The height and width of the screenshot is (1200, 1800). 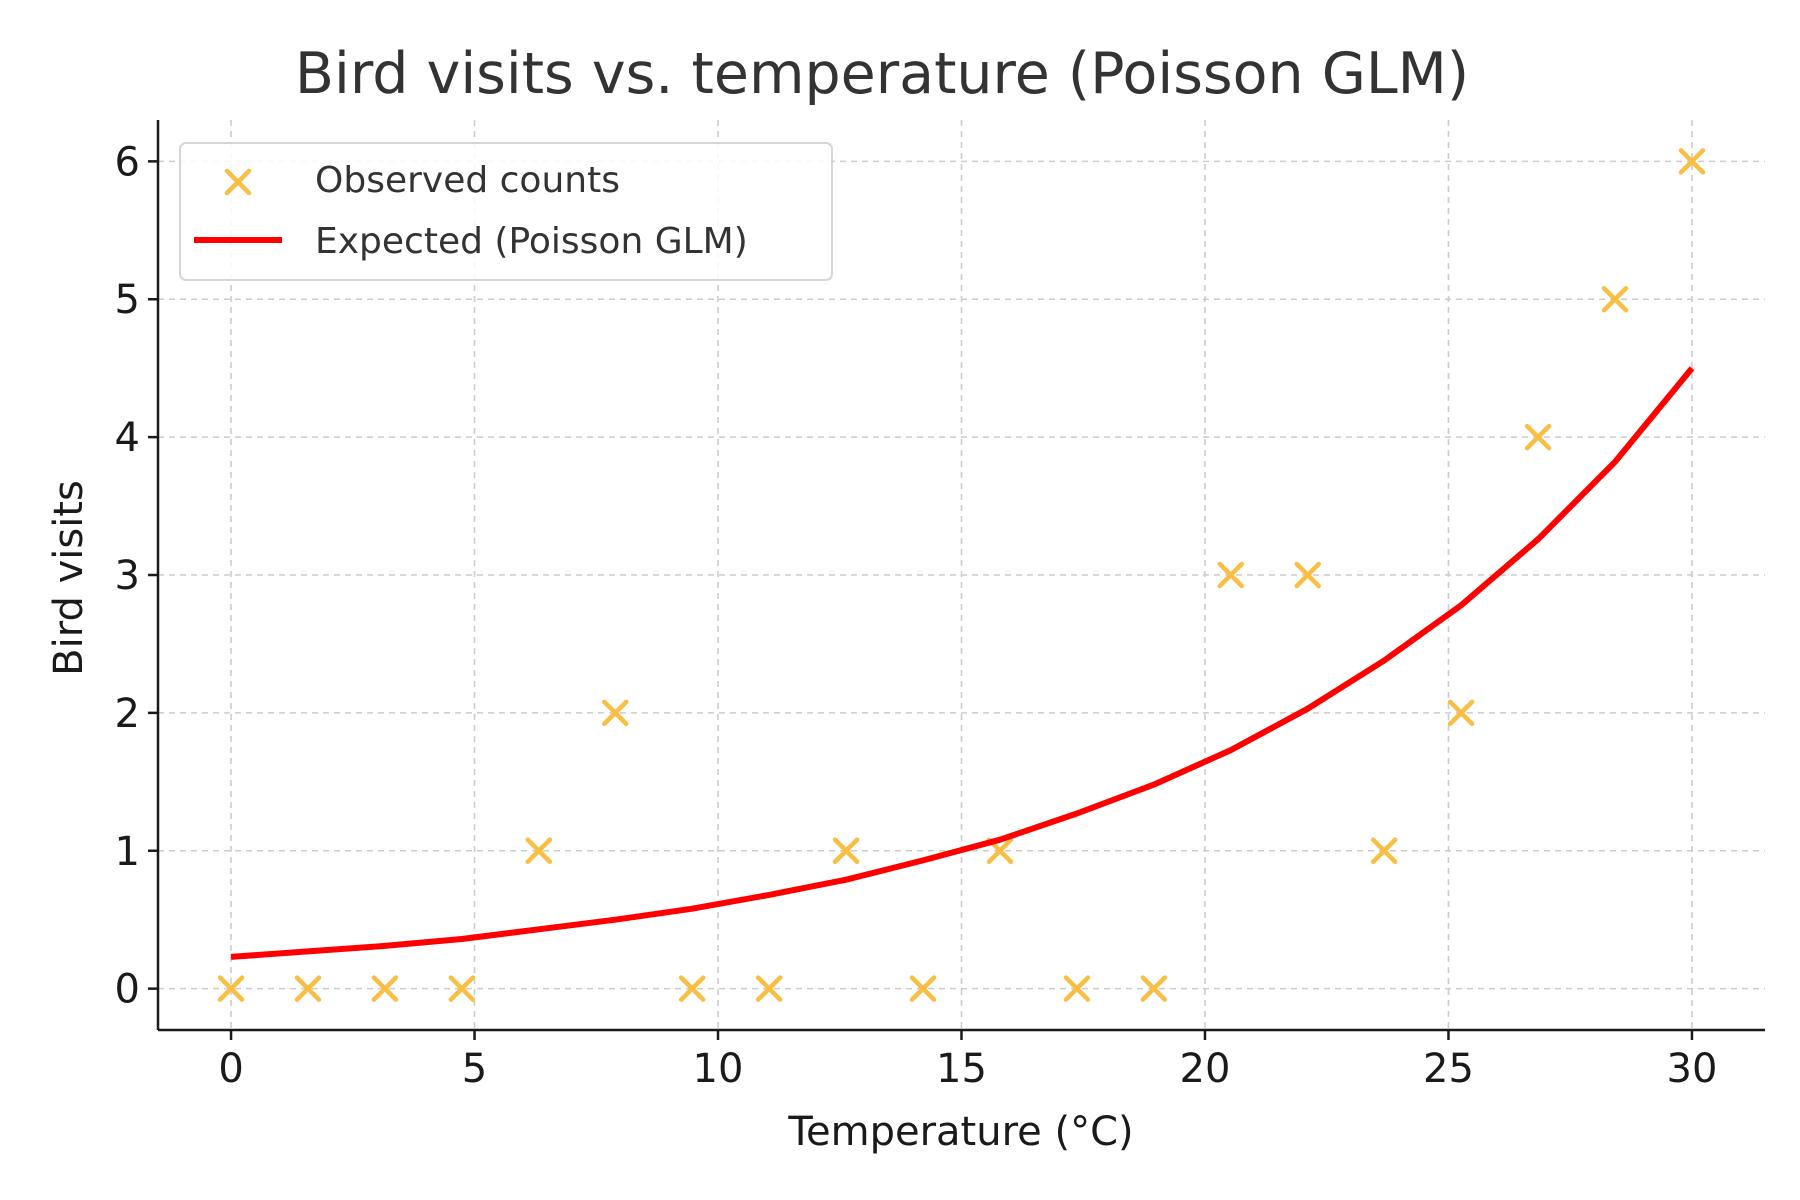 What do you see at coordinates (127, 162) in the screenshot?
I see `y-tick-label: 6` at bounding box center [127, 162].